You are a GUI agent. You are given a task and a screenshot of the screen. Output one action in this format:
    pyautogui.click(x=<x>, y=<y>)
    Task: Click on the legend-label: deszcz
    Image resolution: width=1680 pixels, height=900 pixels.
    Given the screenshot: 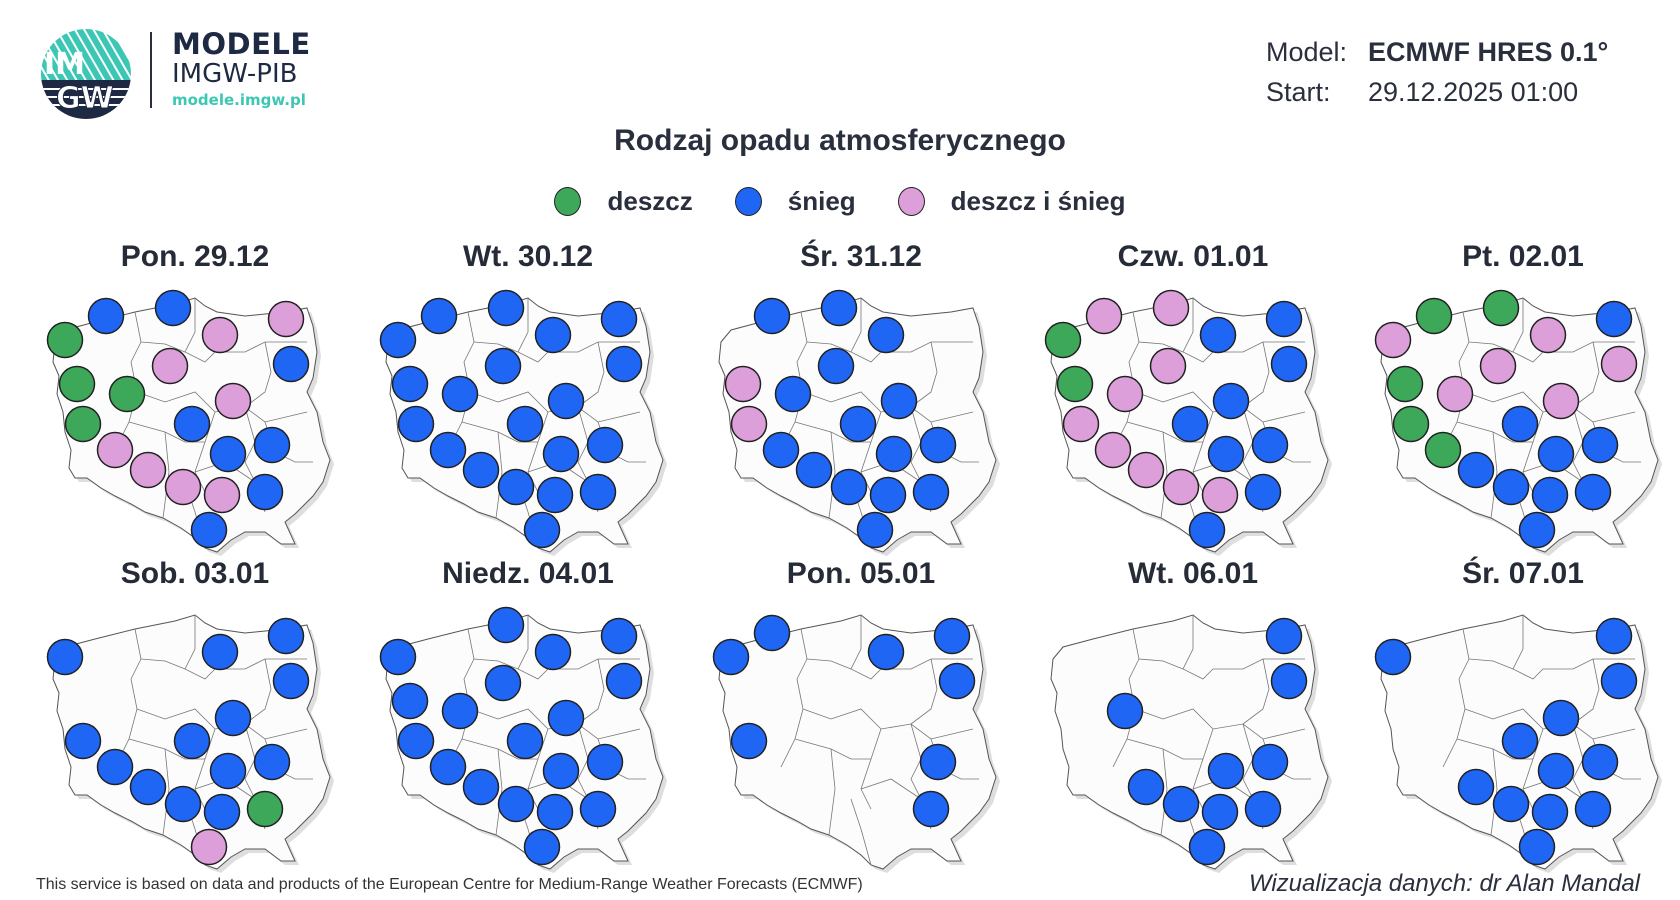 What is the action you would take?
    pyautogui.click(x=650, y=201)
    